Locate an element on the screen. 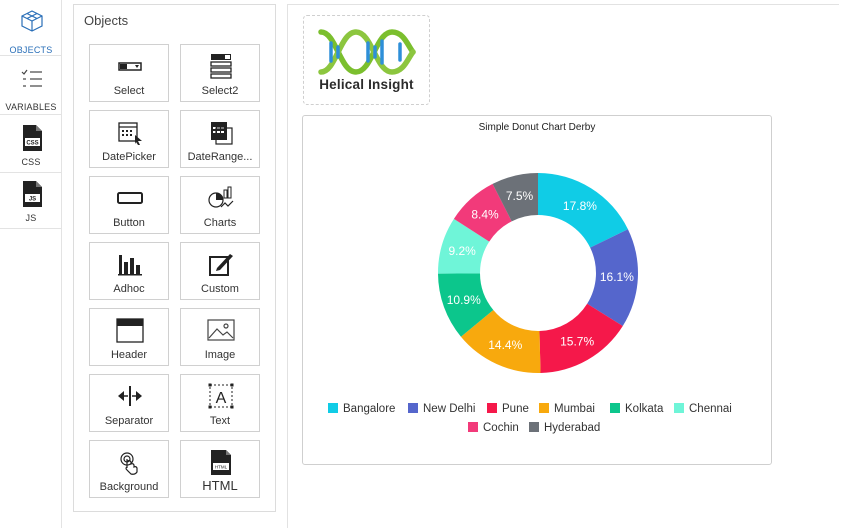 The width and height of the screenshot is (843, 528). rail-tab-variables: VARIABLES is located at coordinates (31, 87).